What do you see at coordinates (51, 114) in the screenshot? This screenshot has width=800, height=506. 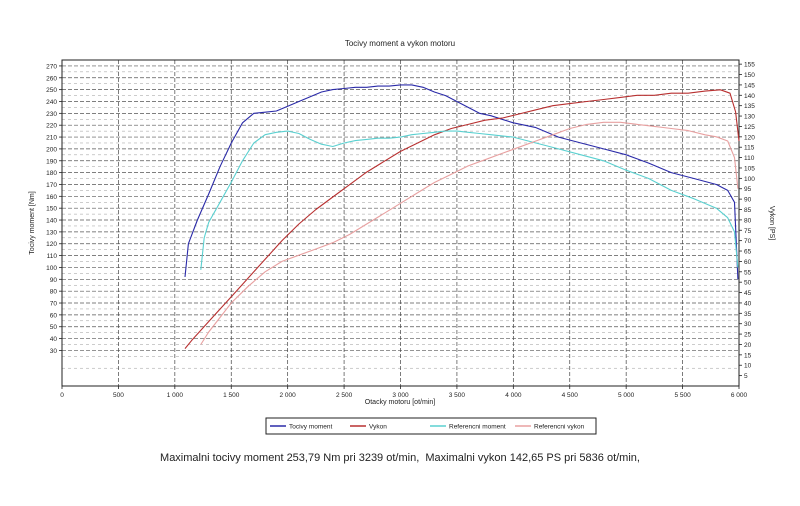 I see `left-tick-label: 230` at bounding box center [51, 114].